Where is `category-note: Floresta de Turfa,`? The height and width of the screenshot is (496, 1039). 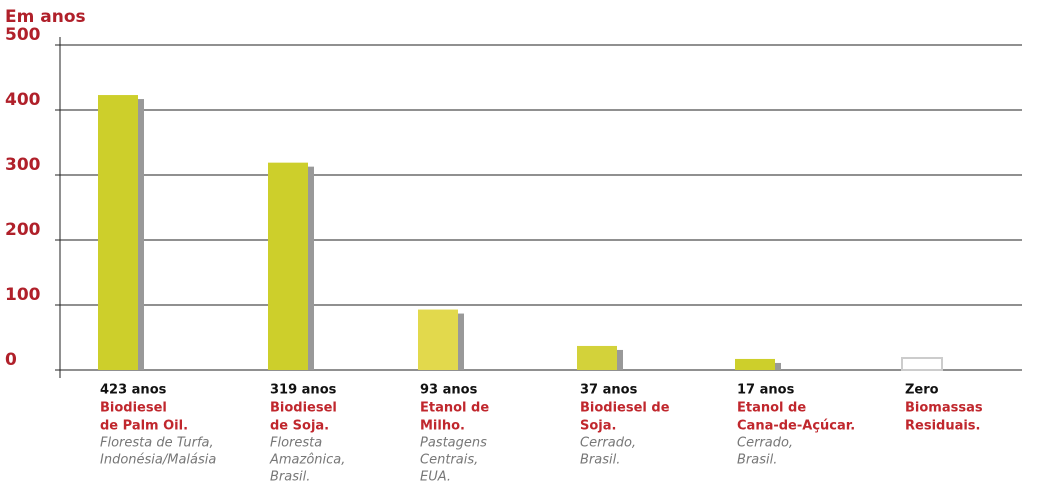
category-note: Floresta de Turfa, is located at coordinates (157, 443).